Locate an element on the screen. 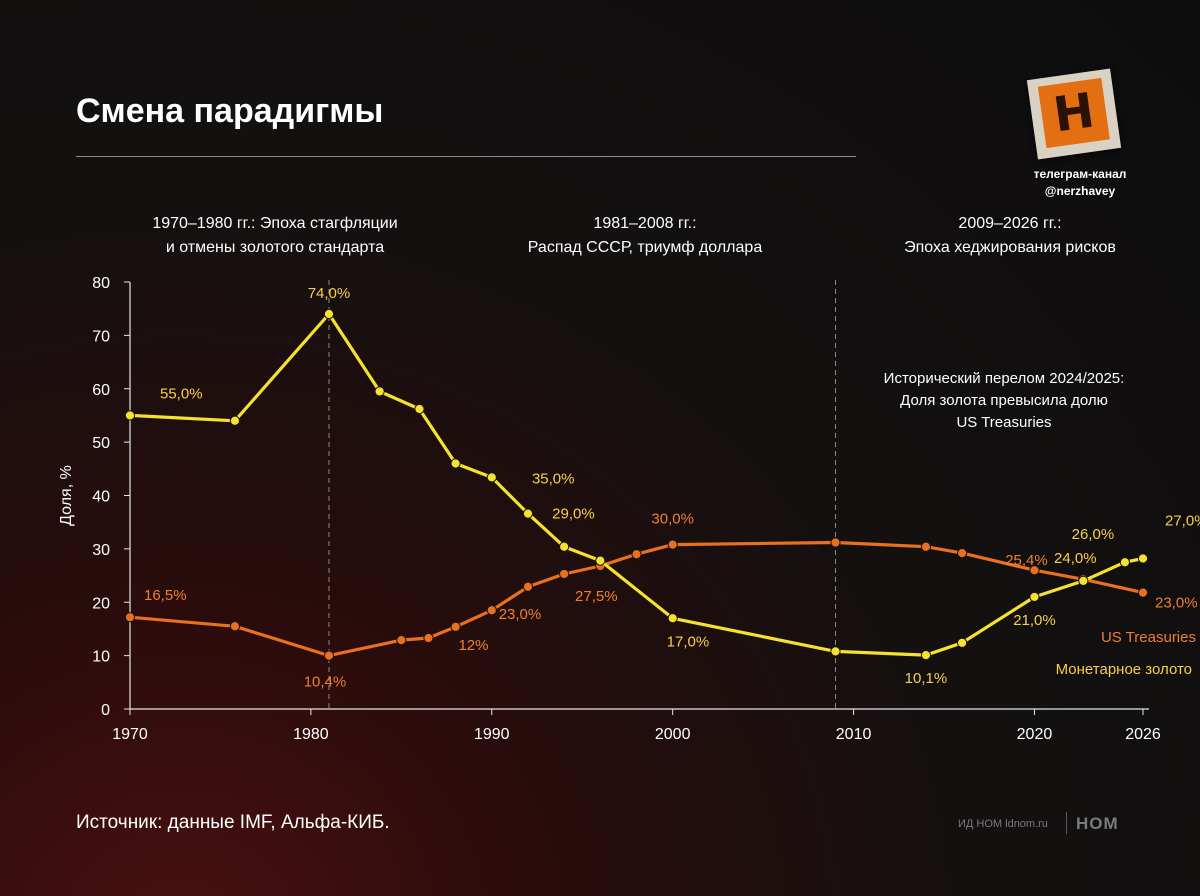  y-tick-label: 70 is located at coordinates (101, 336).